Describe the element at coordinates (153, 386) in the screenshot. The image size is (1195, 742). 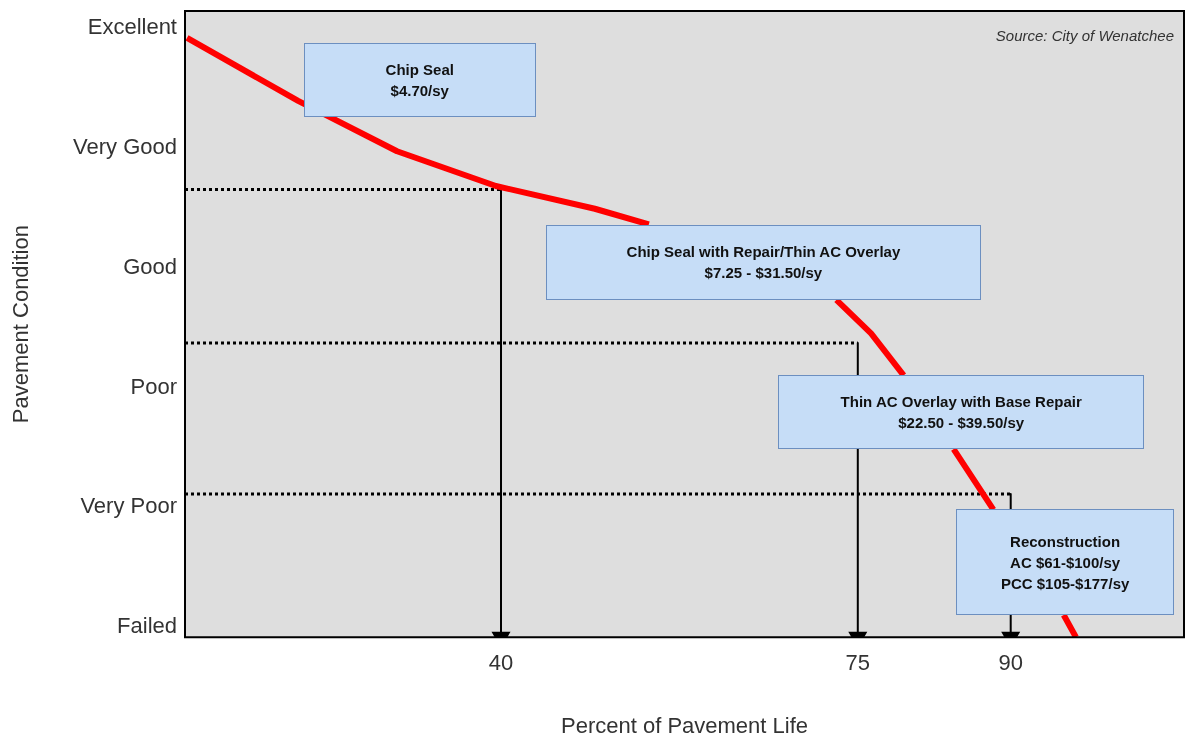
I see `text: Poor` at that location.